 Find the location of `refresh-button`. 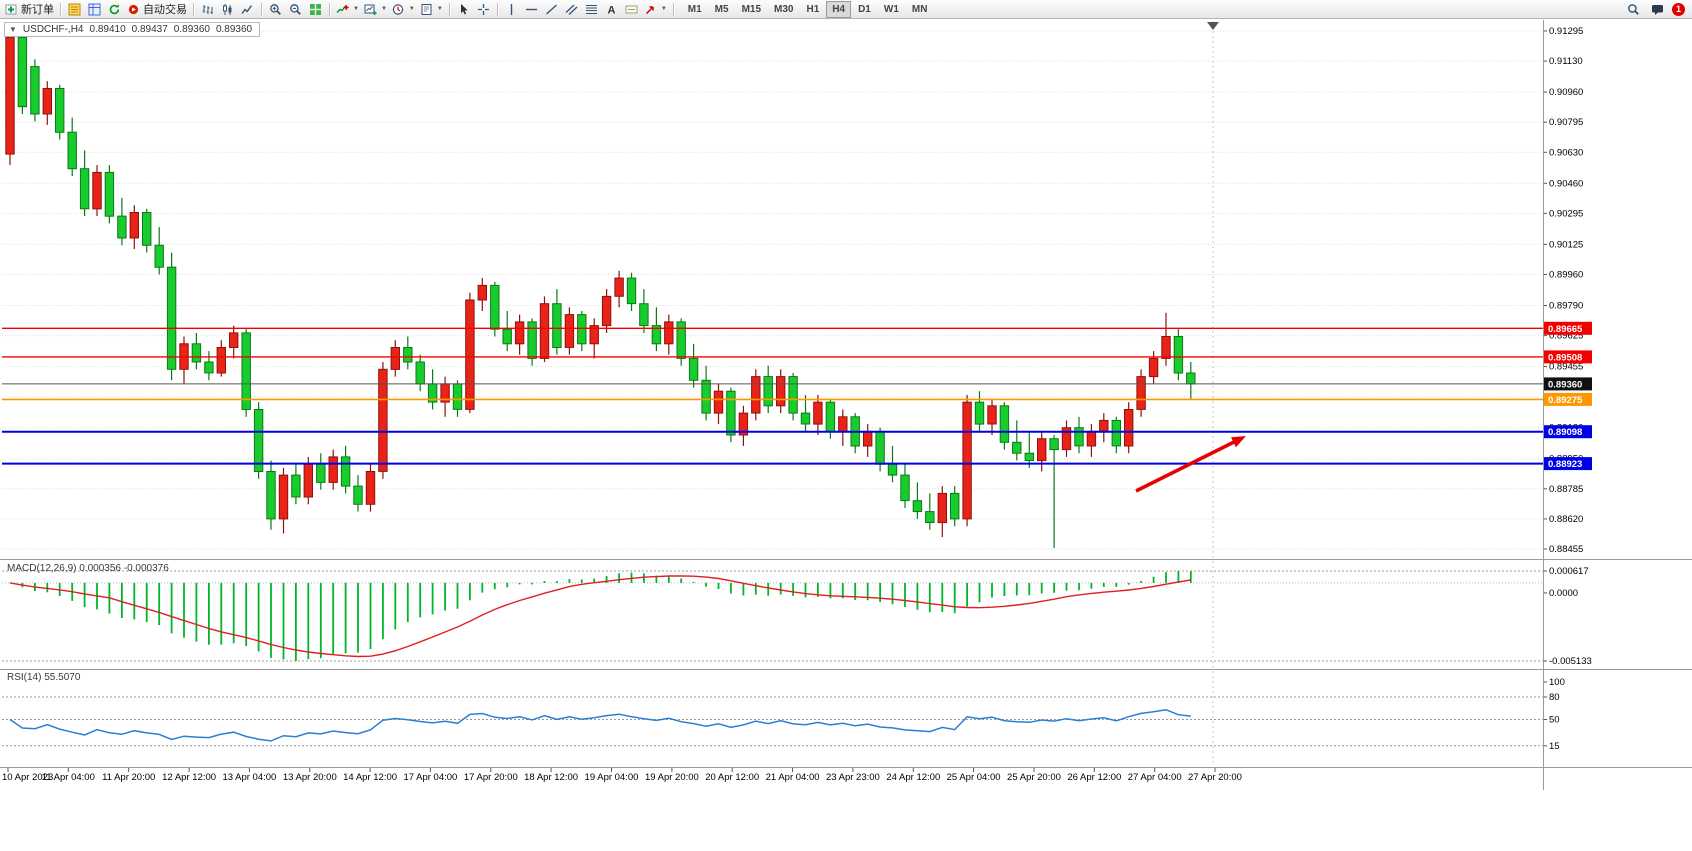

refresh-button is located at coordinates (114, 9).